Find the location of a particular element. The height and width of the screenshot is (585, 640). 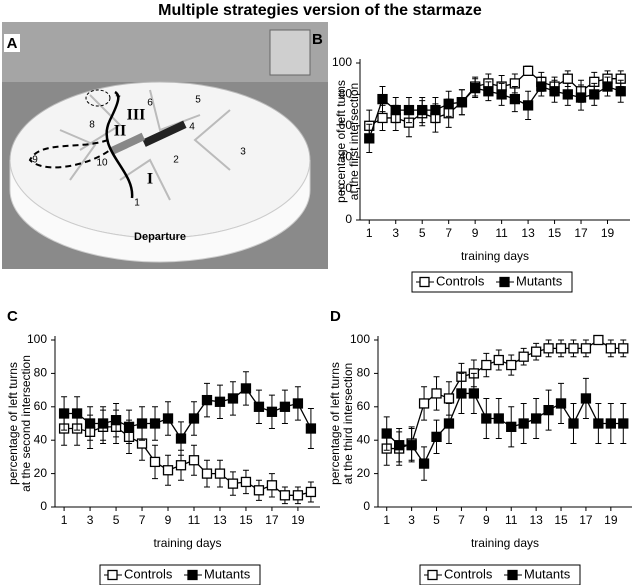

panel-letter-bg is located at coordinates (12, 43).